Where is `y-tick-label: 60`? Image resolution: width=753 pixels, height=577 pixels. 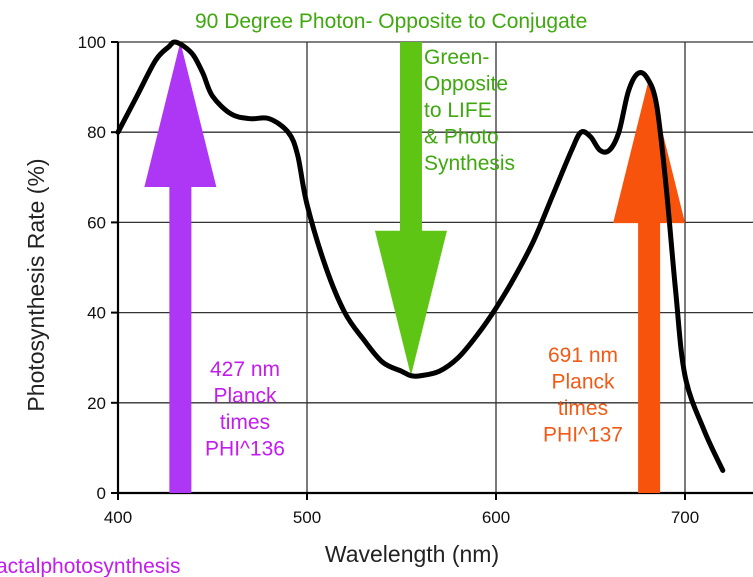 y-tick-label: 60 is located at coordinates (96, 222).